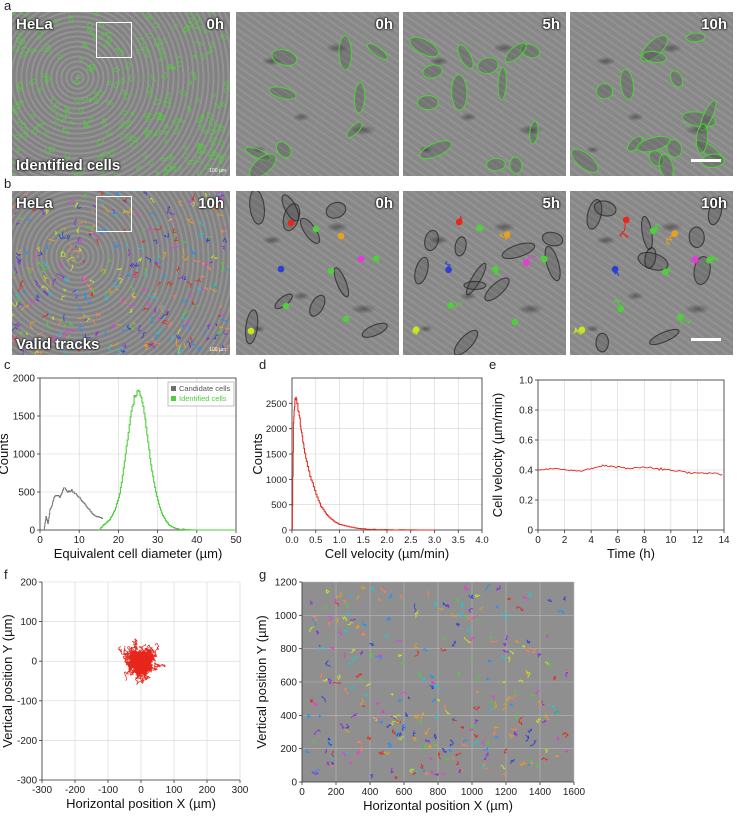  Describe the element at coordinates (631, 455) in the screenshot. I see `plot-frame` at that location.